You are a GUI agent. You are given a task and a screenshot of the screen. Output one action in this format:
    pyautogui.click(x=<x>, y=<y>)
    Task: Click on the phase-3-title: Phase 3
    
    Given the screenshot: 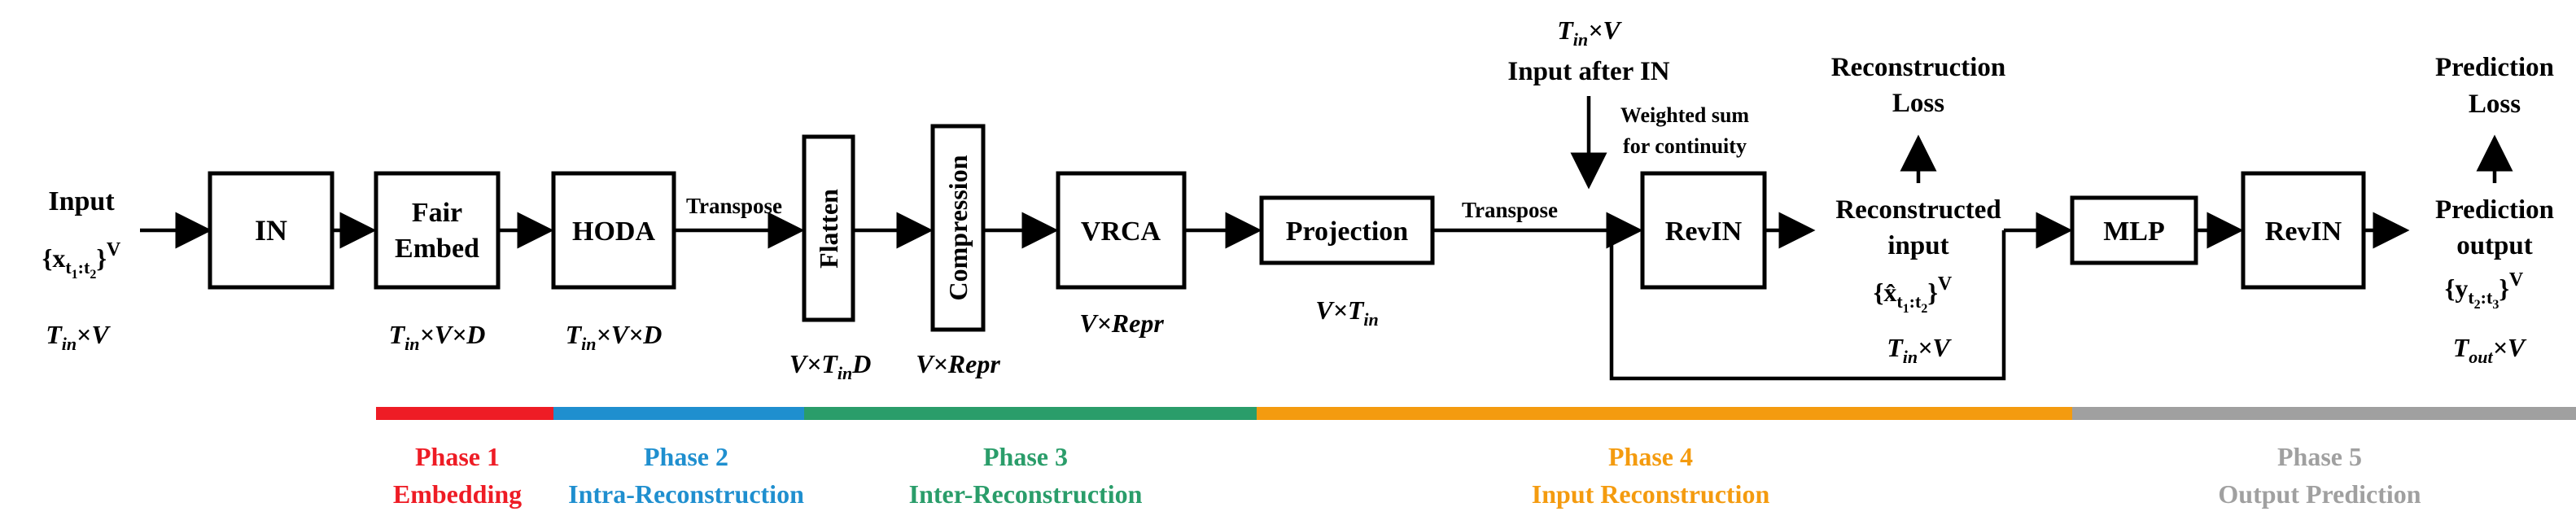 What is the action you would take?
    pyautogui.click(x=1025, y=456)
    